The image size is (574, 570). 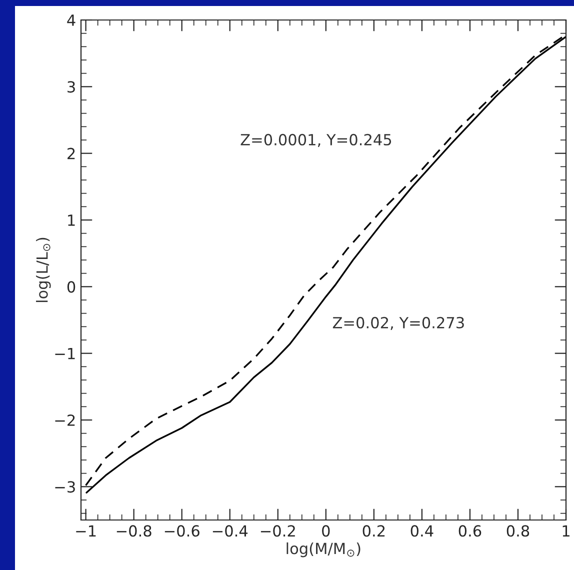 I want to click on x-axis-title: log(M/M$_{⊙}$), so click(x=323, y=550).